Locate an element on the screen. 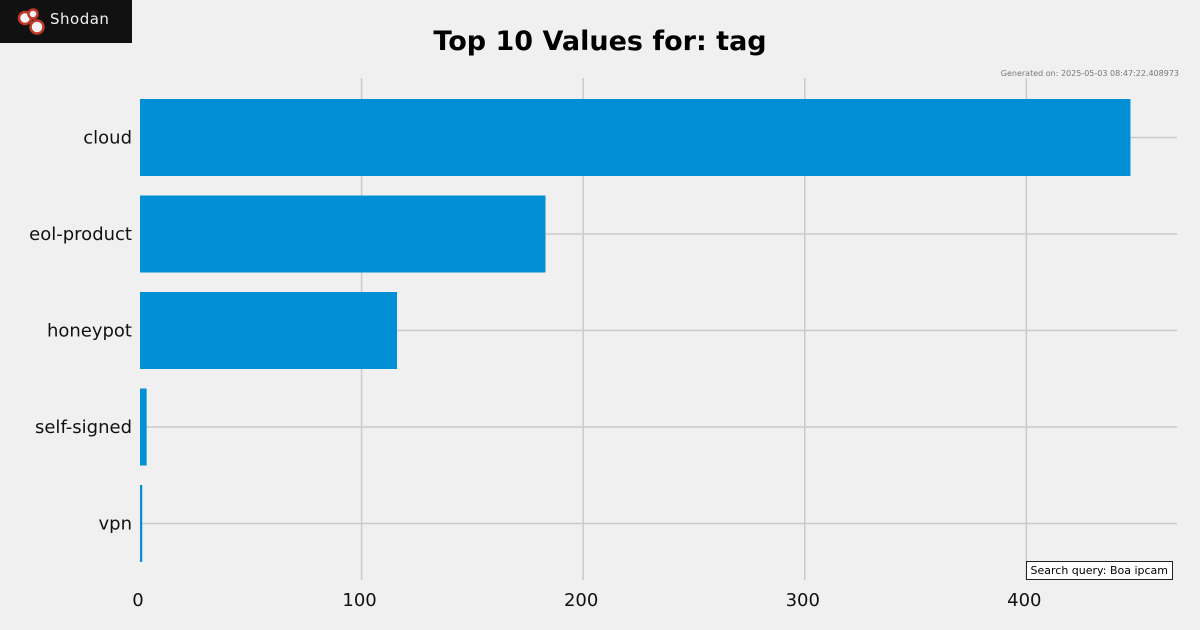 This screenshot has width=1200, height=630. generated-timestamp: Generated on: 2025-05-03 08:47:22.408973 is located at coordinates (1089, 73).